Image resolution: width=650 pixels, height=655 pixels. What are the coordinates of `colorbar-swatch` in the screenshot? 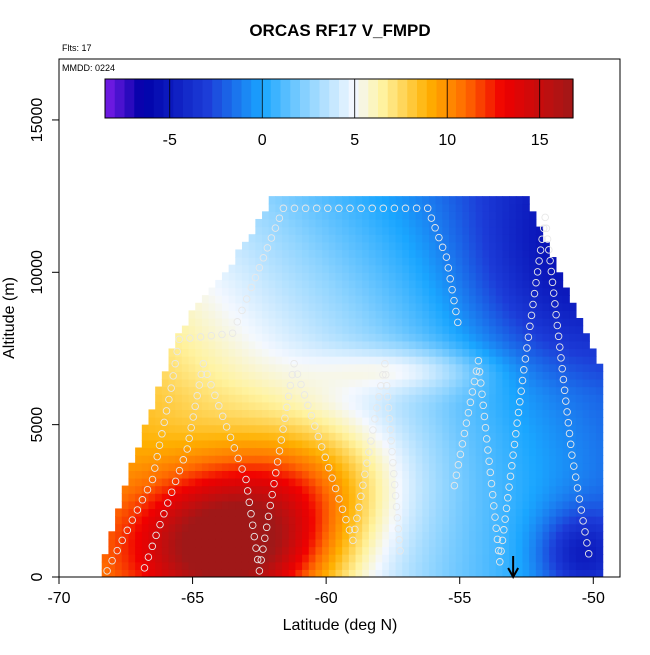 It's located at (471, 98).